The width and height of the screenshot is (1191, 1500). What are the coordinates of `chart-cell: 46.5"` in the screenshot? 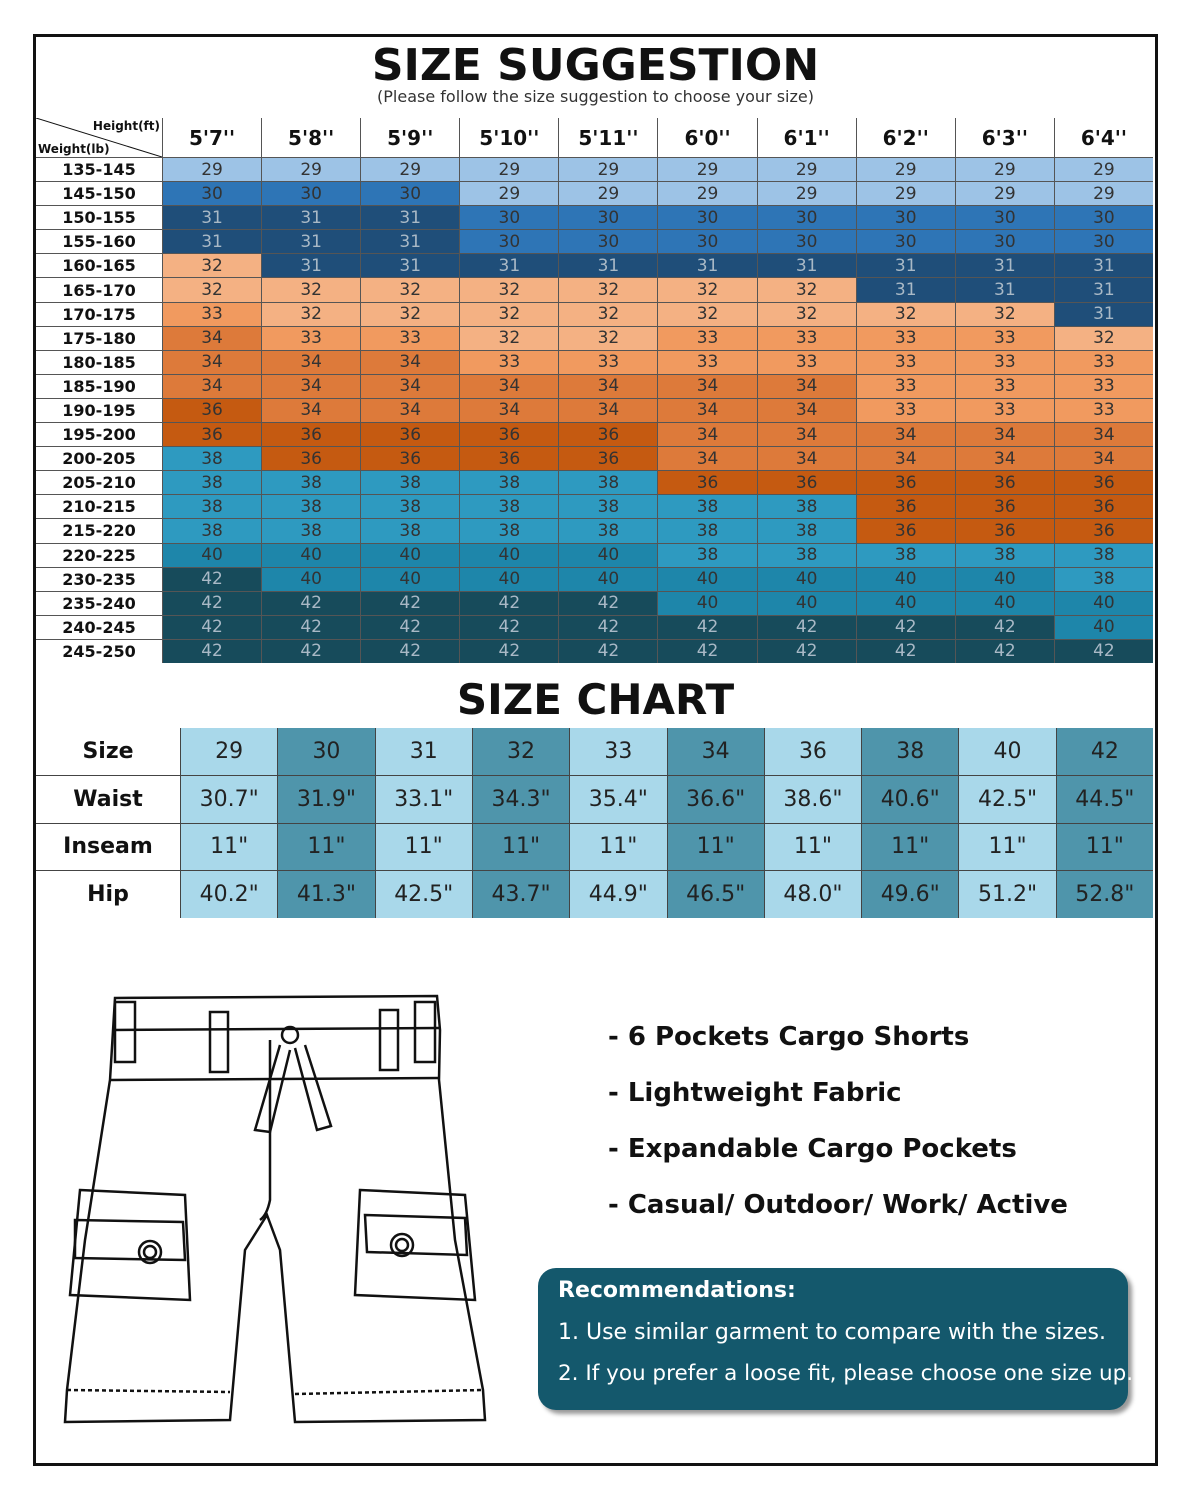 It's located at (715, 894).